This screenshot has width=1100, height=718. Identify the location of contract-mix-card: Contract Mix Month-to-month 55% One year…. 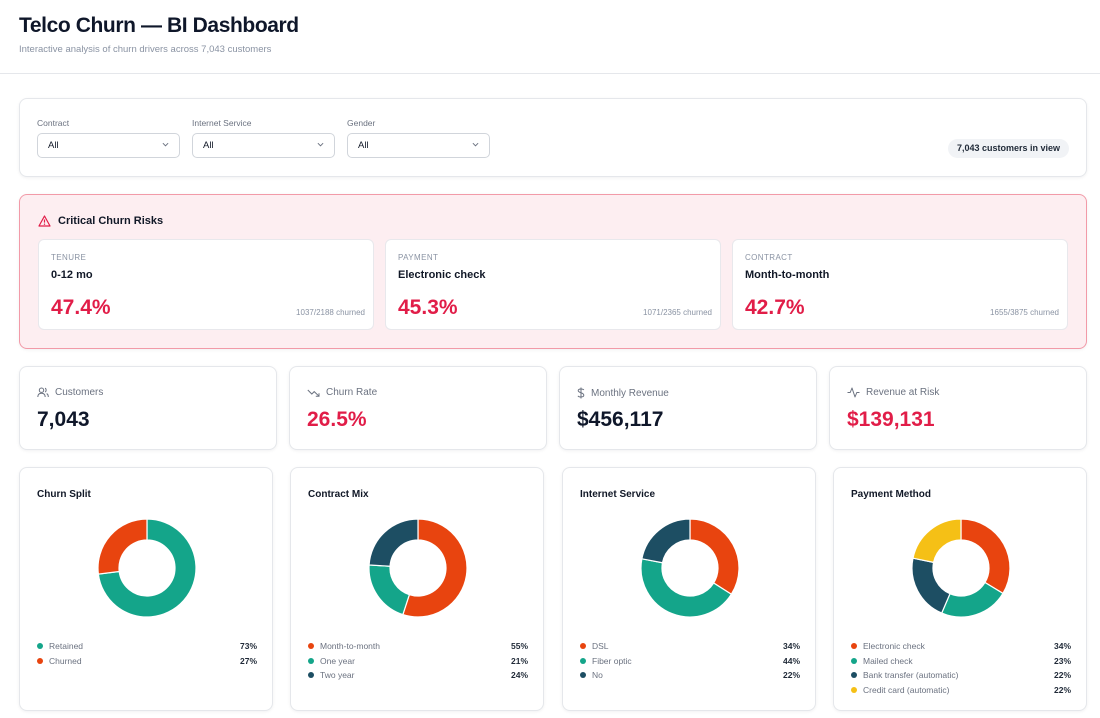
(417, 589).